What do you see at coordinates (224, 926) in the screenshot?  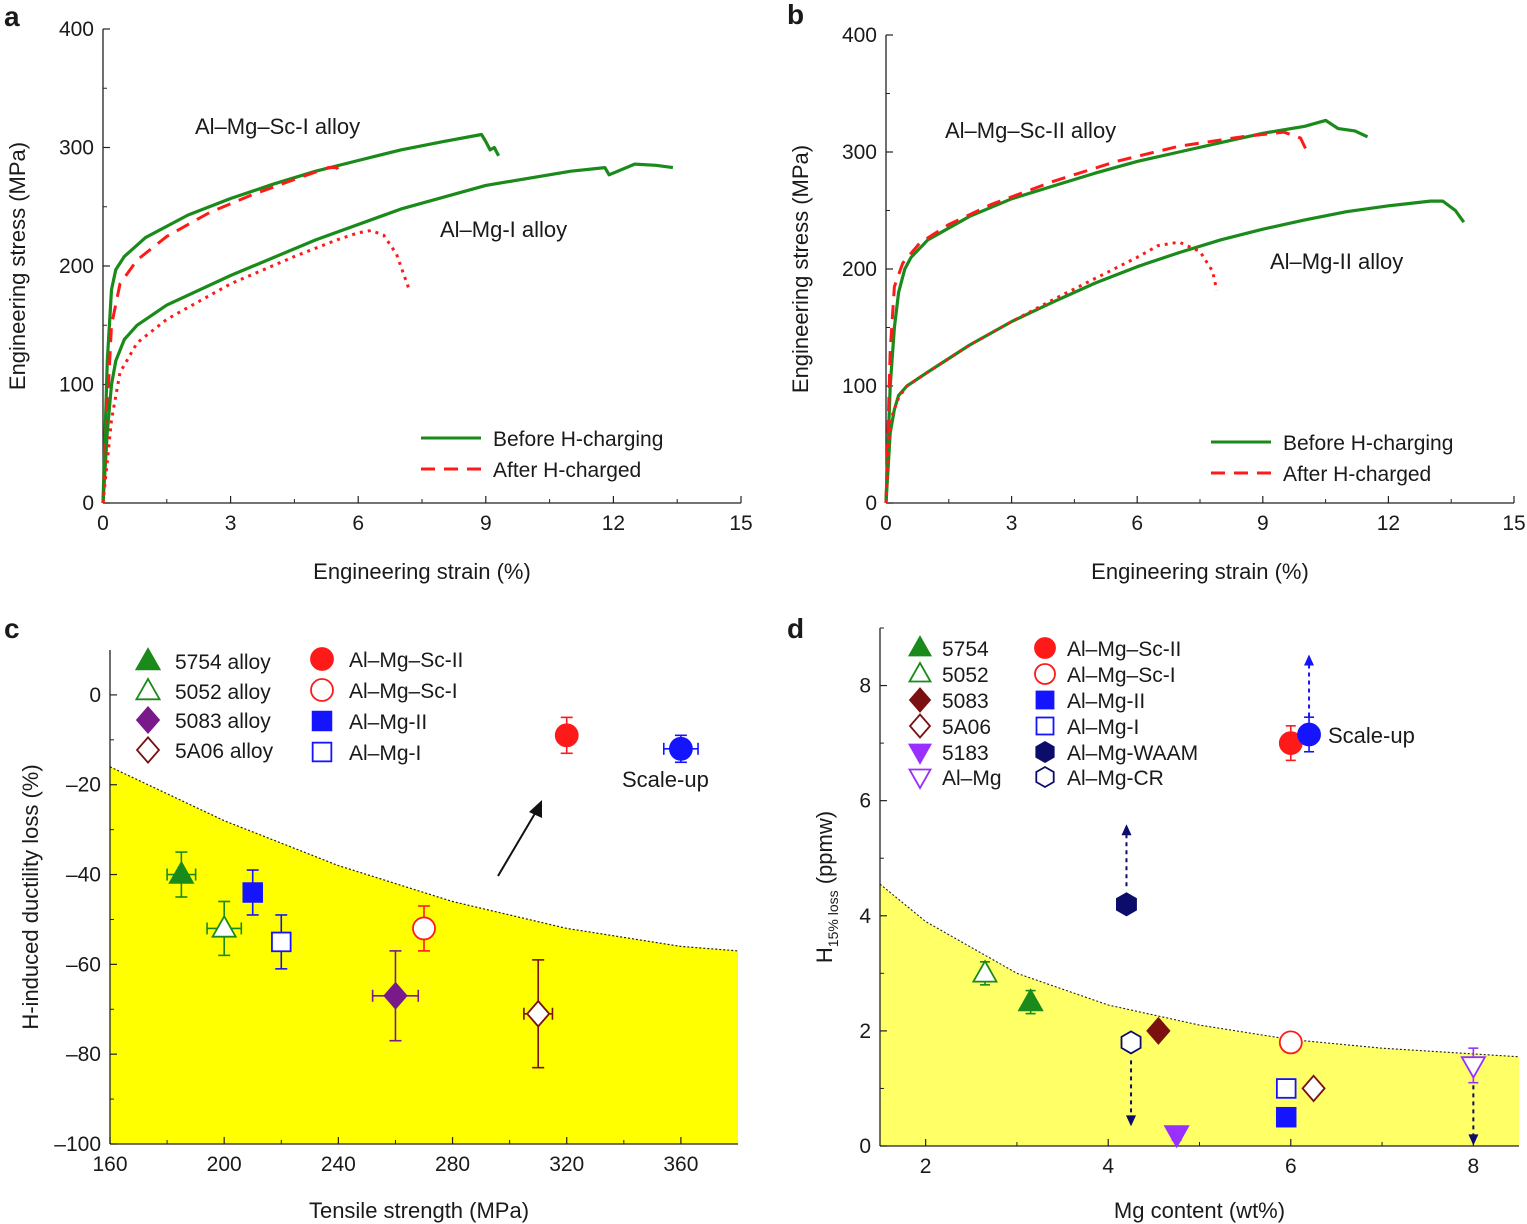 I see `data-point-5052 alloy` at bounding box center [224, 926].